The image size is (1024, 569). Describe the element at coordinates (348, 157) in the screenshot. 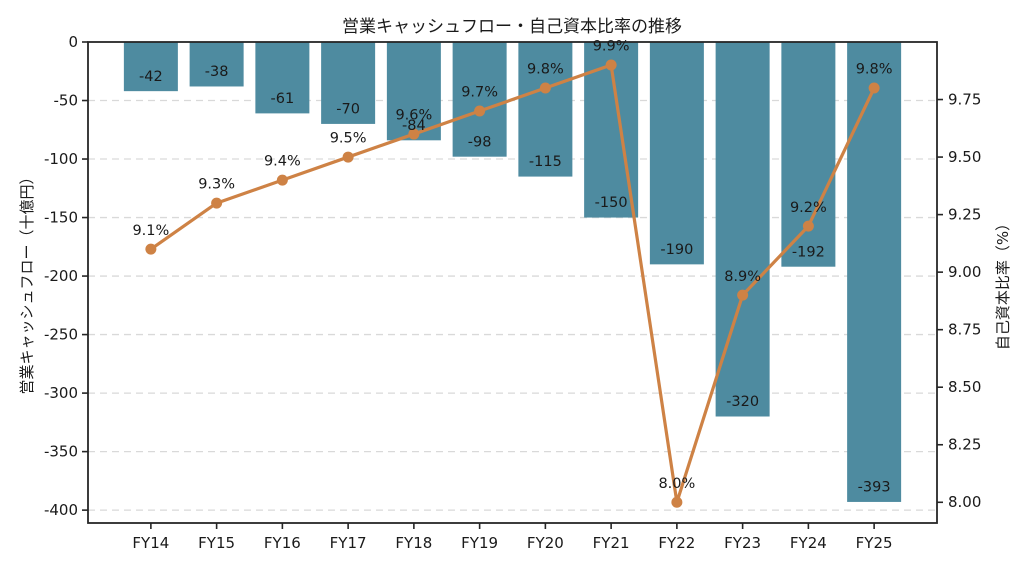

I see `marker-FY17` at that location.